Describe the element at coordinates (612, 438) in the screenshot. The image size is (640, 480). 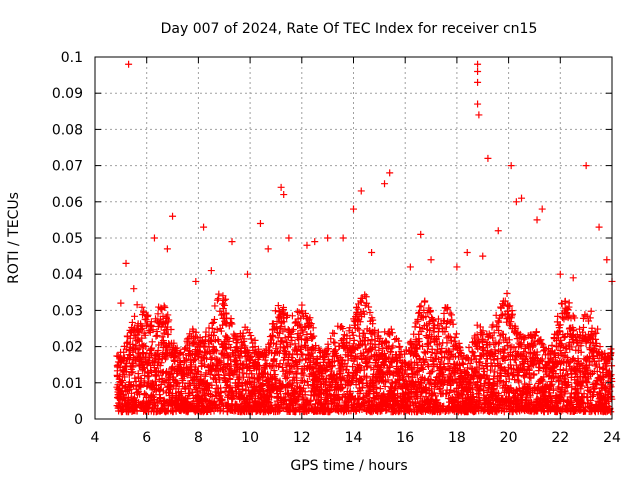
I see `x-tick-label: 24` at that location.